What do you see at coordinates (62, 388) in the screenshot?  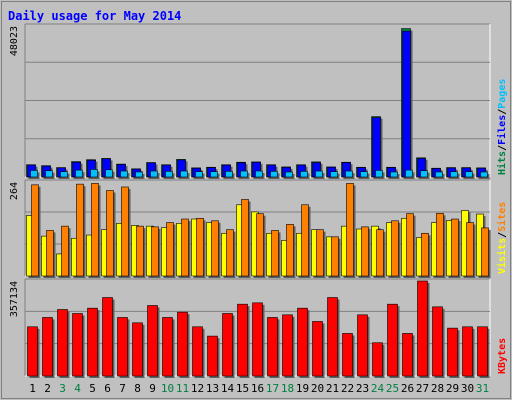 I see `day-label: 3` at bounding box center [62, 388].